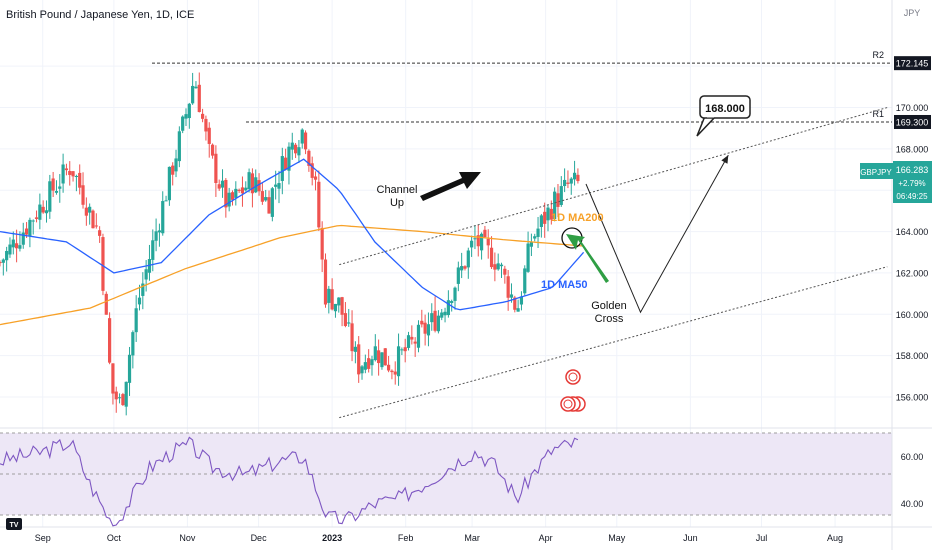  I want to click on projection-arrowhead, so click(725, 159).